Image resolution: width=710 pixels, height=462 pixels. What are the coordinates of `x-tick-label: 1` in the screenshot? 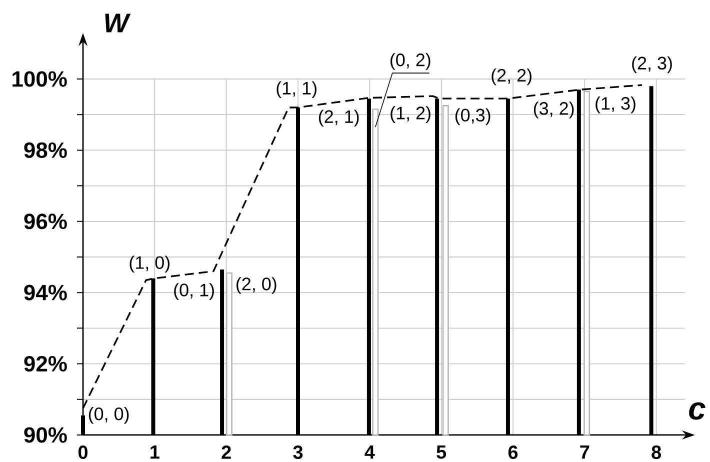 It's located at (155, 452).